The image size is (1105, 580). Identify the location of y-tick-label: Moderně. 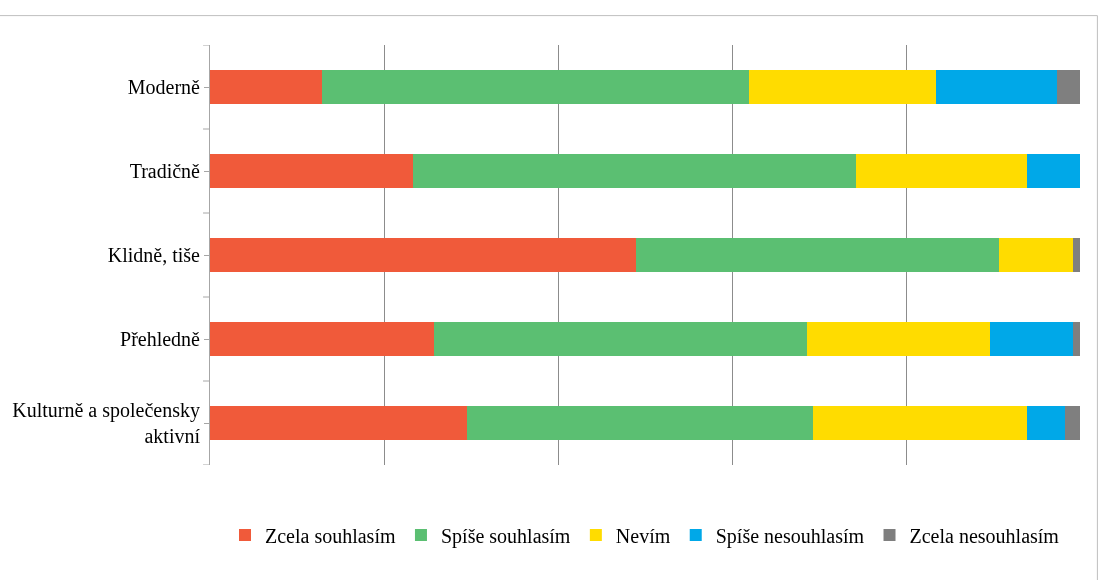
(164, 87).